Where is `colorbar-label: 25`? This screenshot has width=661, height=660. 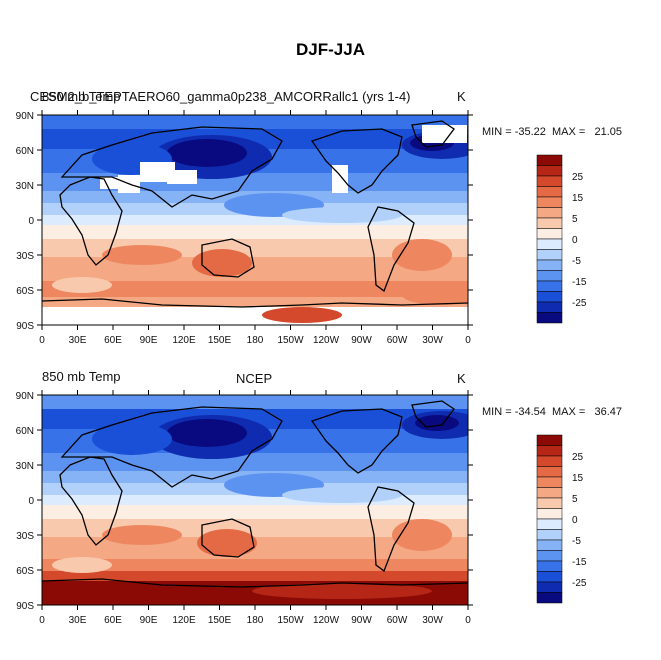 colorbar-label: 25 is located at coordinates (578, 457).